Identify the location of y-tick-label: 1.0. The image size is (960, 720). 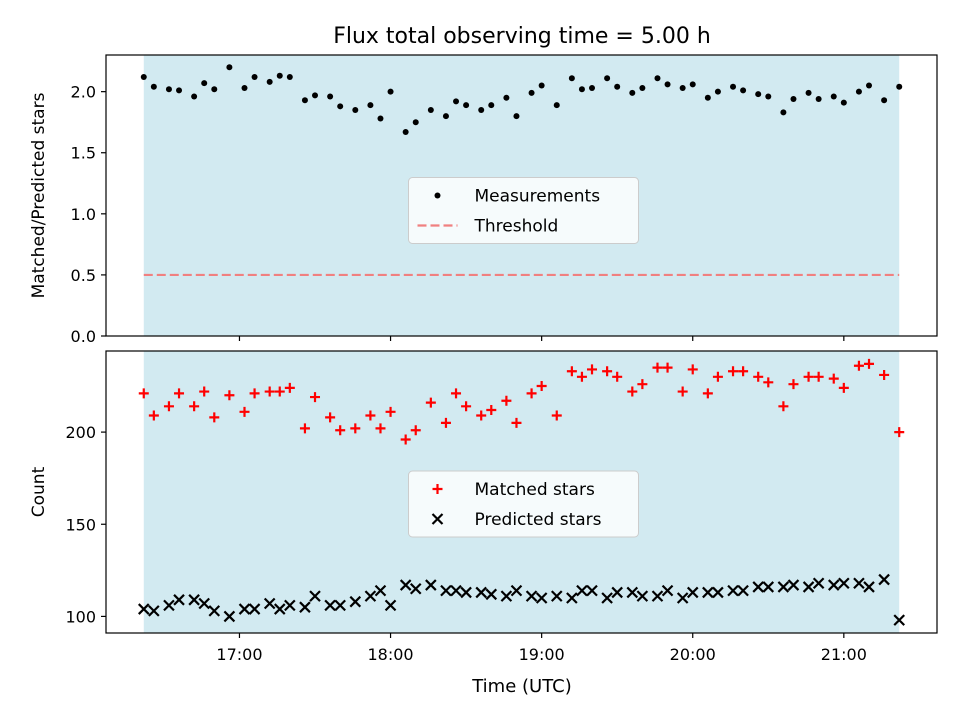
(83, 214).